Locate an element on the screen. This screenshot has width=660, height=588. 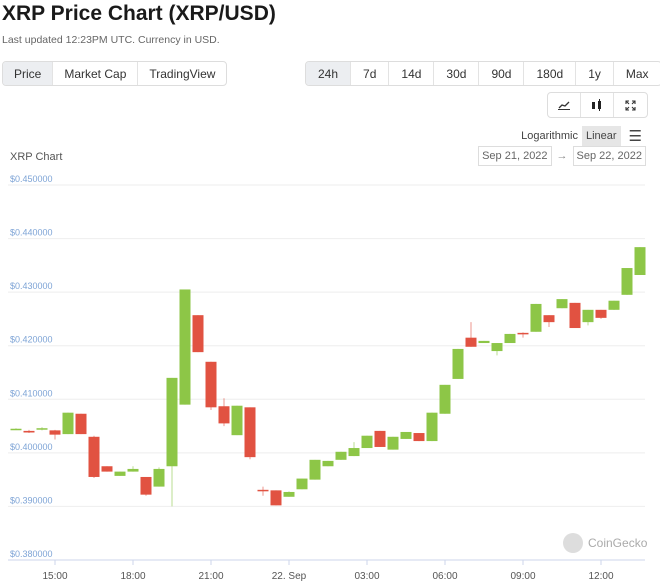
range-90d: 90d is located at coordinates (502, 73).